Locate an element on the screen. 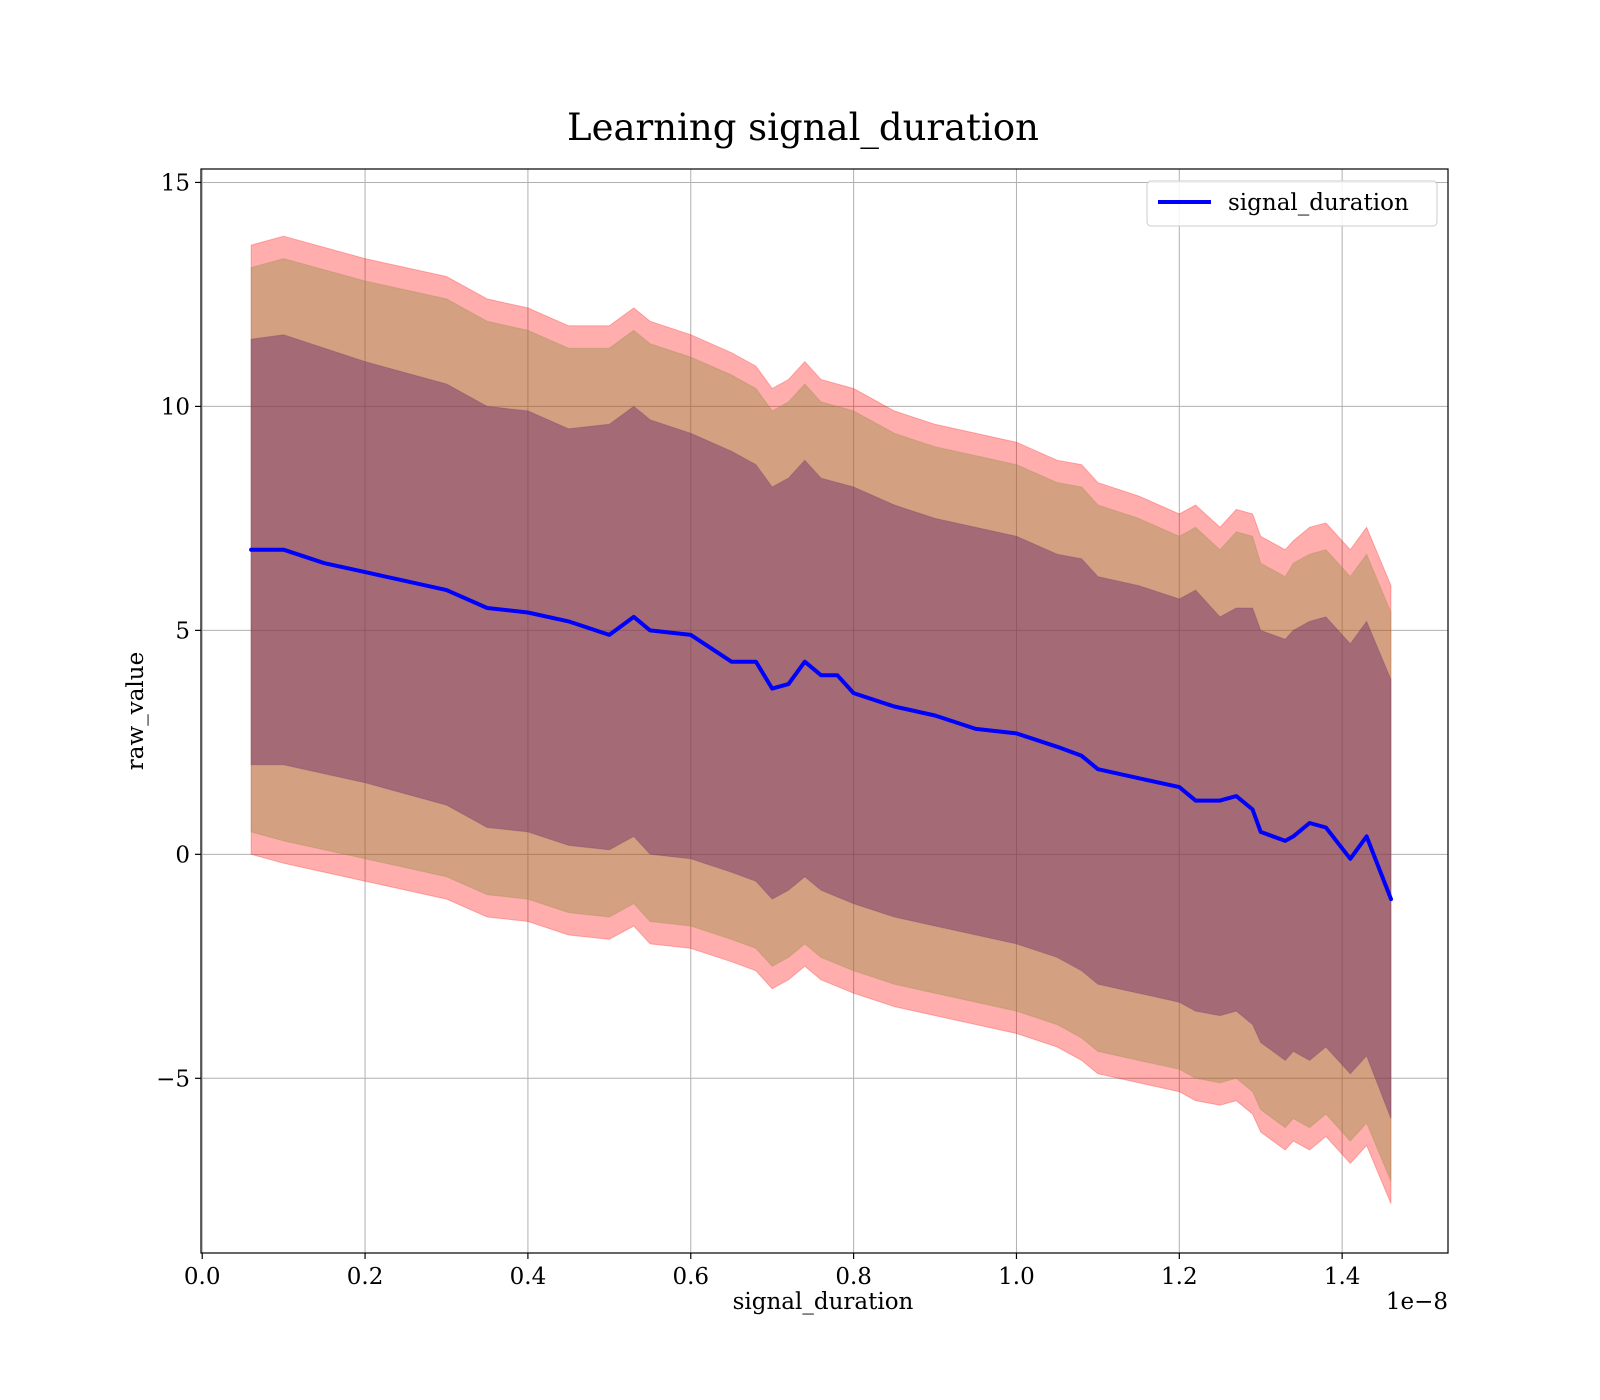 Image resolution: width=1600 pixels, height=1400 pixels. x-tick-label: 0.4 is located at coordinates (528, 1277).